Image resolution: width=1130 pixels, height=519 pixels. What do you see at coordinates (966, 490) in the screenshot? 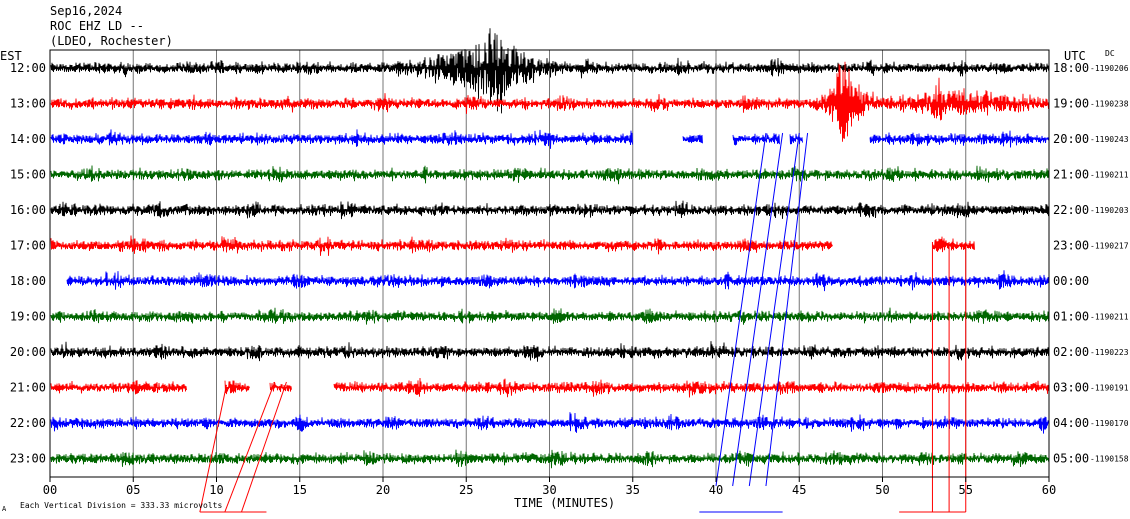
I see `x-tick-label: 55` at bounding box center [966, 490].